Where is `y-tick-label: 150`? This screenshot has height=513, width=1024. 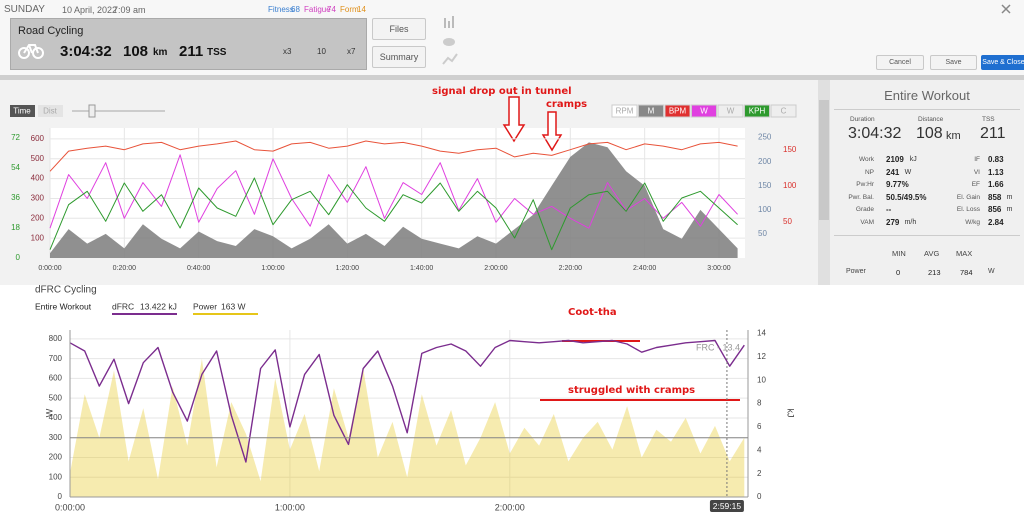
y-tick-label: 150 is located at coordinates (765, 185).